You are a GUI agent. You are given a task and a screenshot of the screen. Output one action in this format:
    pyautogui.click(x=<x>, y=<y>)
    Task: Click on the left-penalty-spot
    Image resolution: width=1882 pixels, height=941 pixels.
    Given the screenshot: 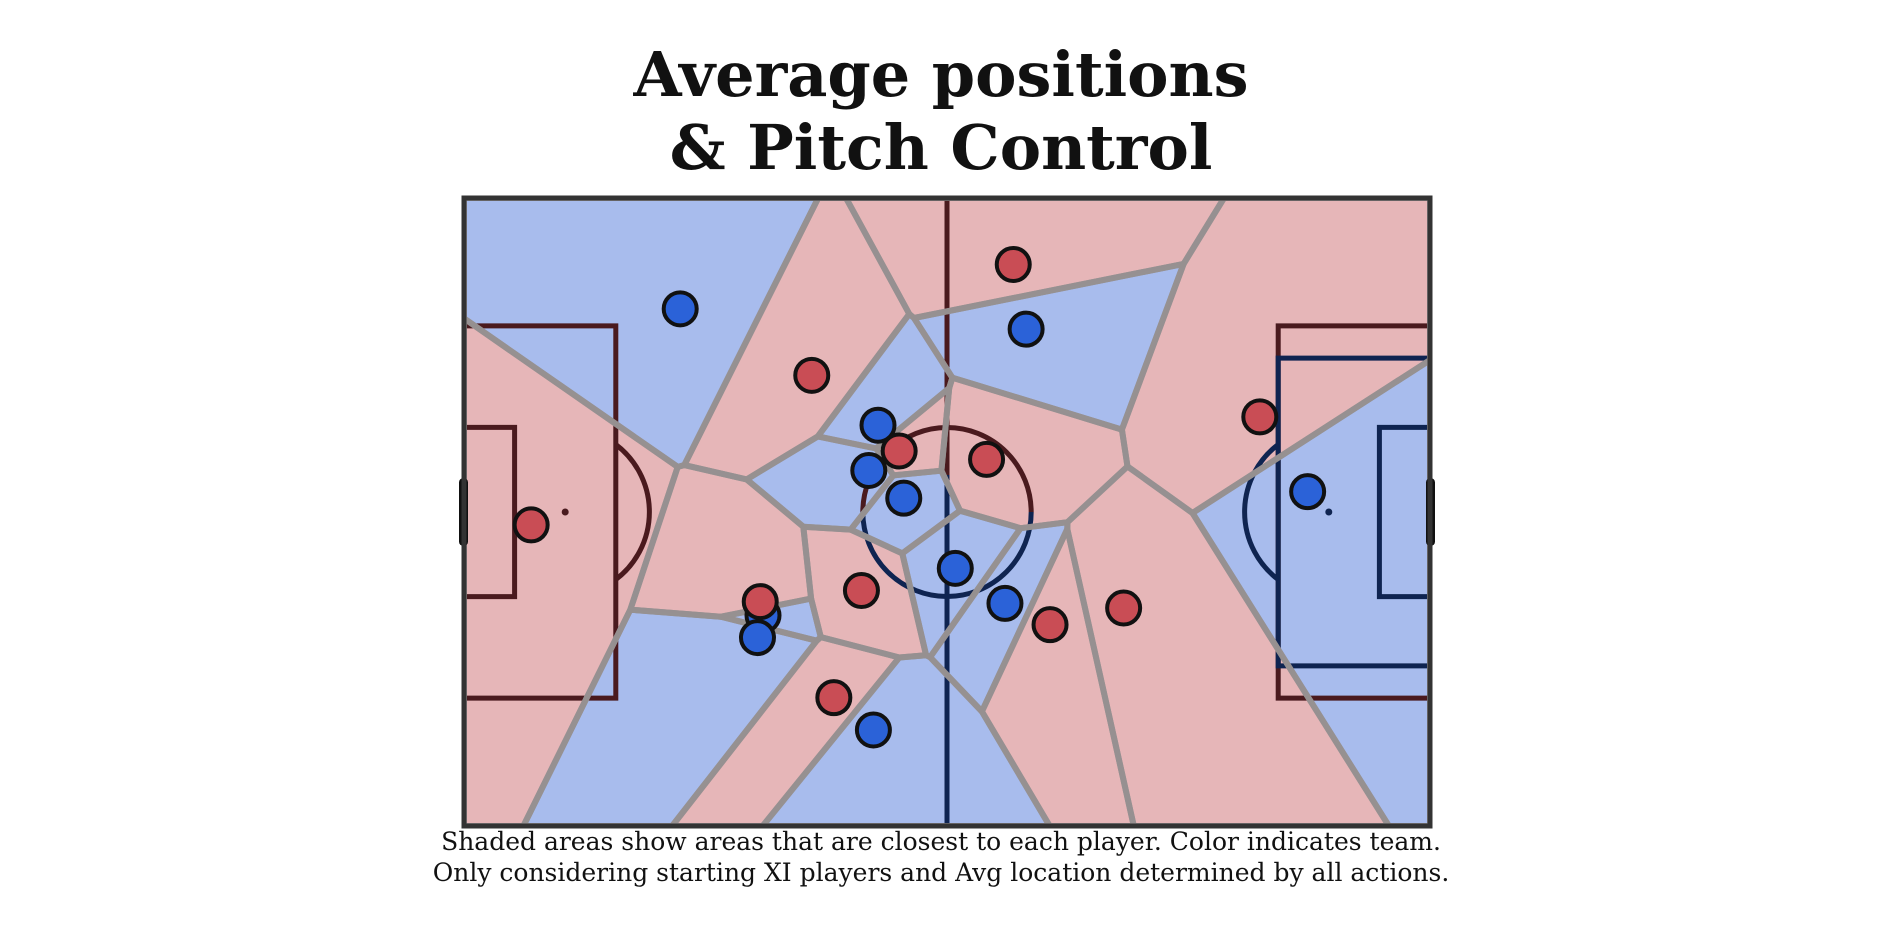 What is the action you would take?
    pyautogui.click(x=565, y=512)
    